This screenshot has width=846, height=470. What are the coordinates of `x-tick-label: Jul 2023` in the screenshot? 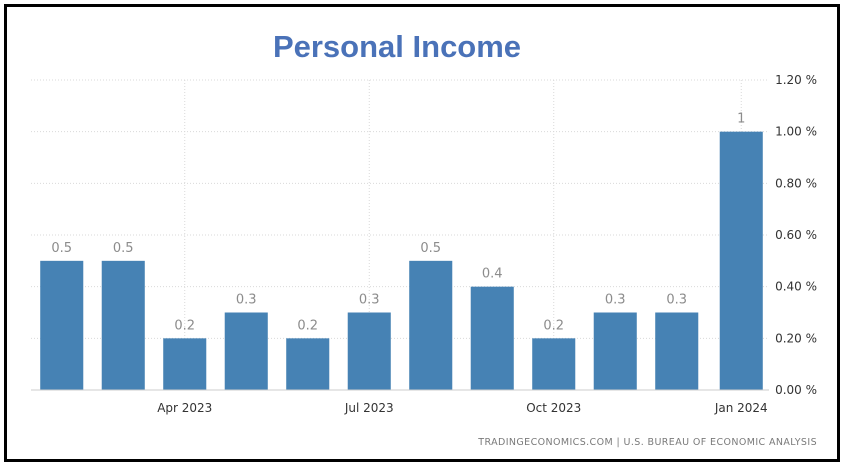 It's located at (369, 408).